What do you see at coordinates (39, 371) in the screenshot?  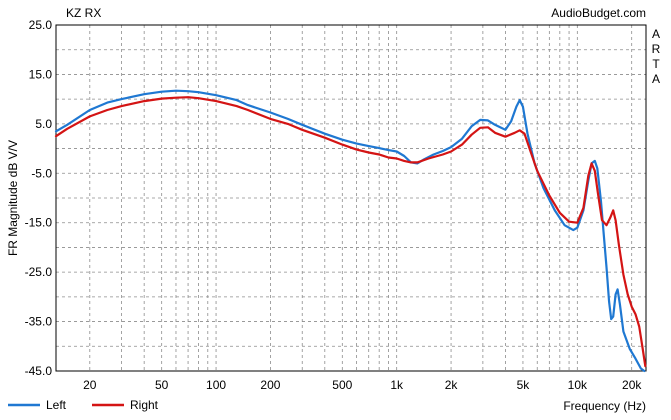 I see `y-tick-label: -45.0` at bounding box center [39, 371].